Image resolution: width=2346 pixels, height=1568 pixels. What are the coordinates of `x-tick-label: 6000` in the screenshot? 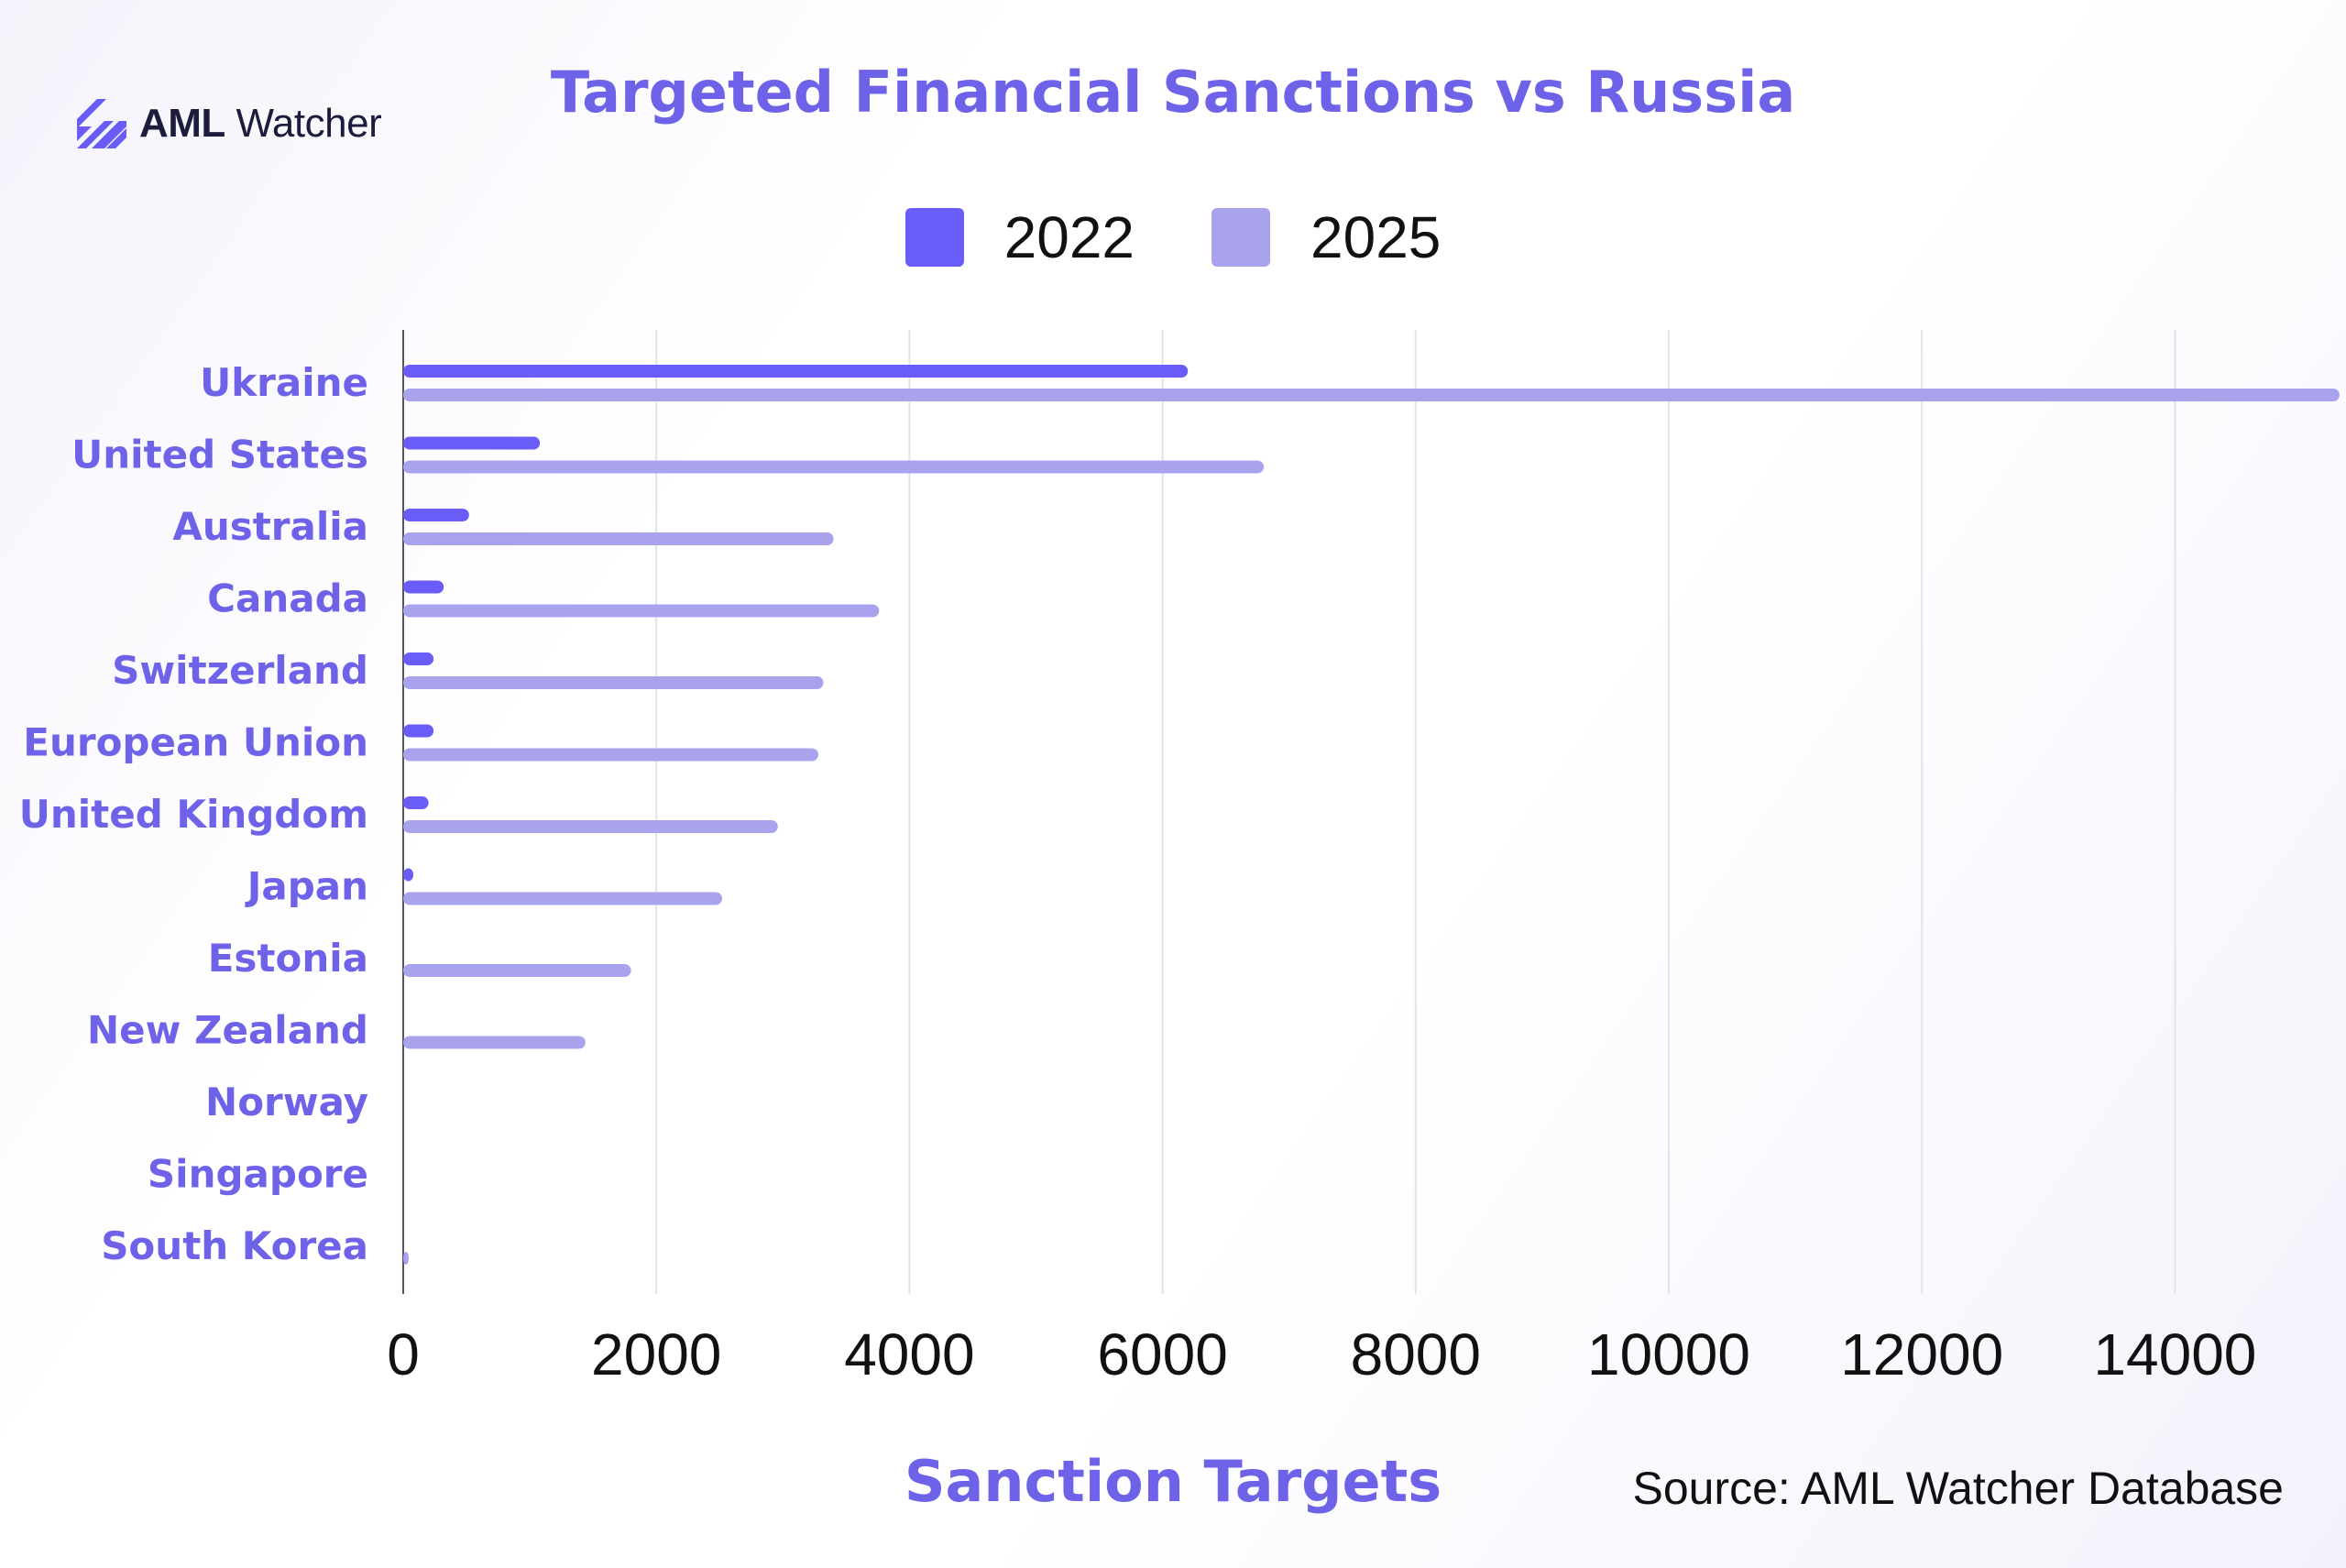 It's located at (1162, 1354).